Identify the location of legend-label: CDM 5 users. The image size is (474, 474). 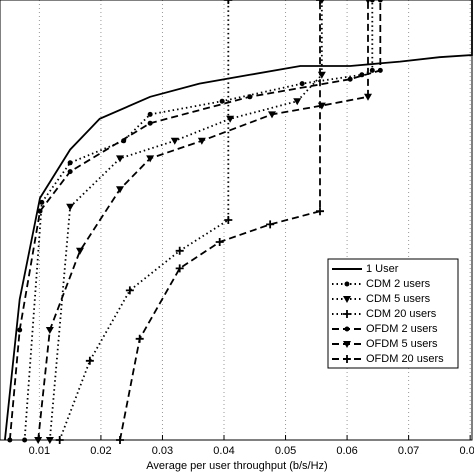
(398, 299).